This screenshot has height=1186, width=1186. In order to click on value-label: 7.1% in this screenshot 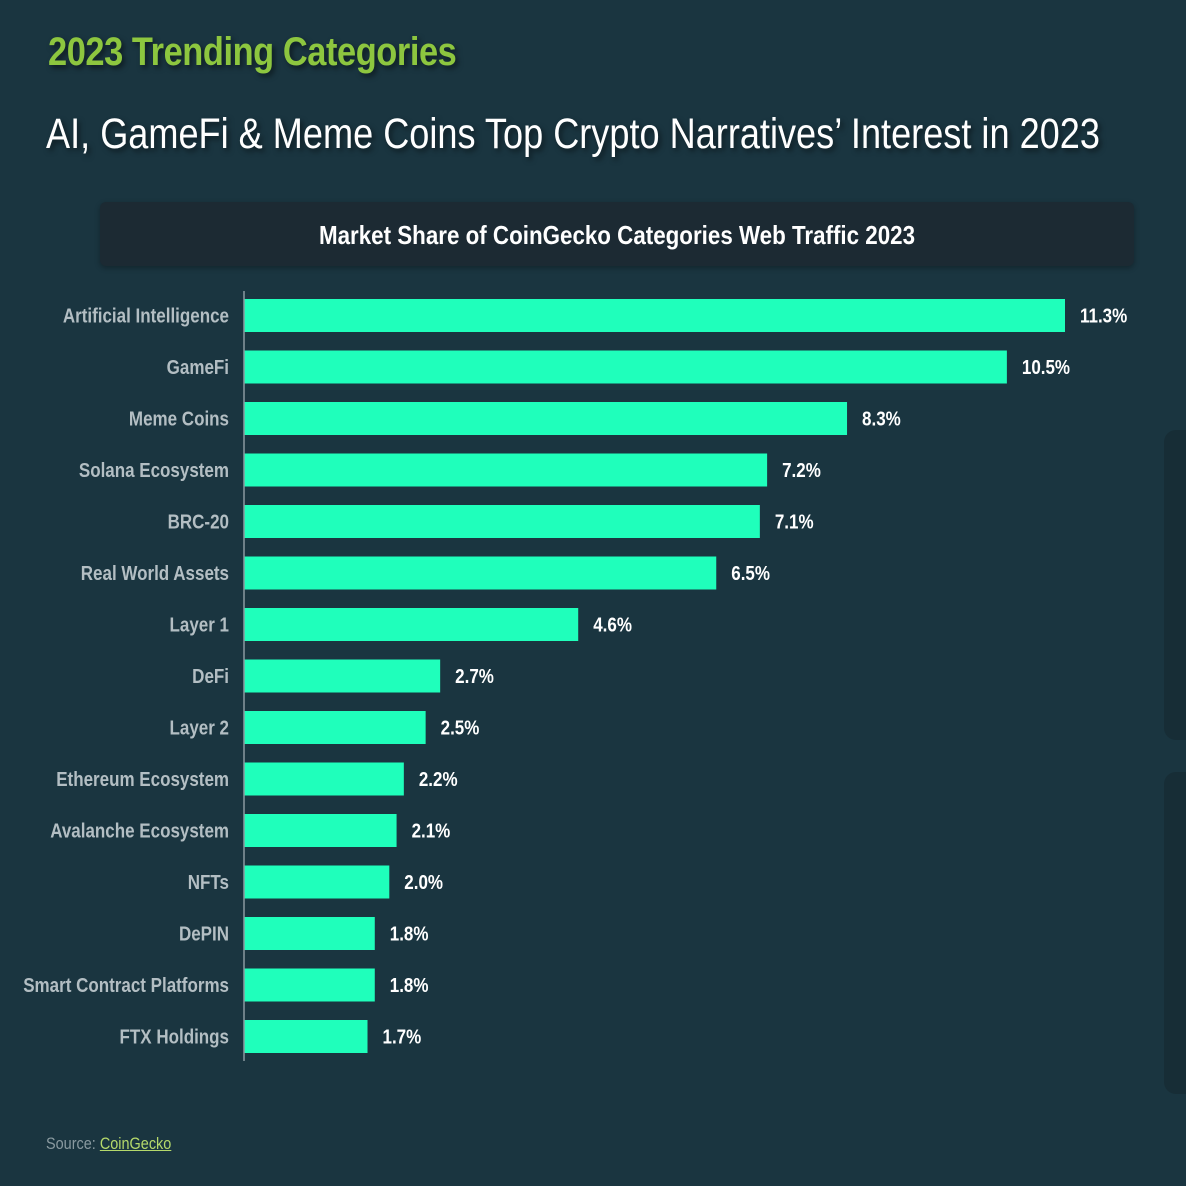, I will do `click(794, 521)`.